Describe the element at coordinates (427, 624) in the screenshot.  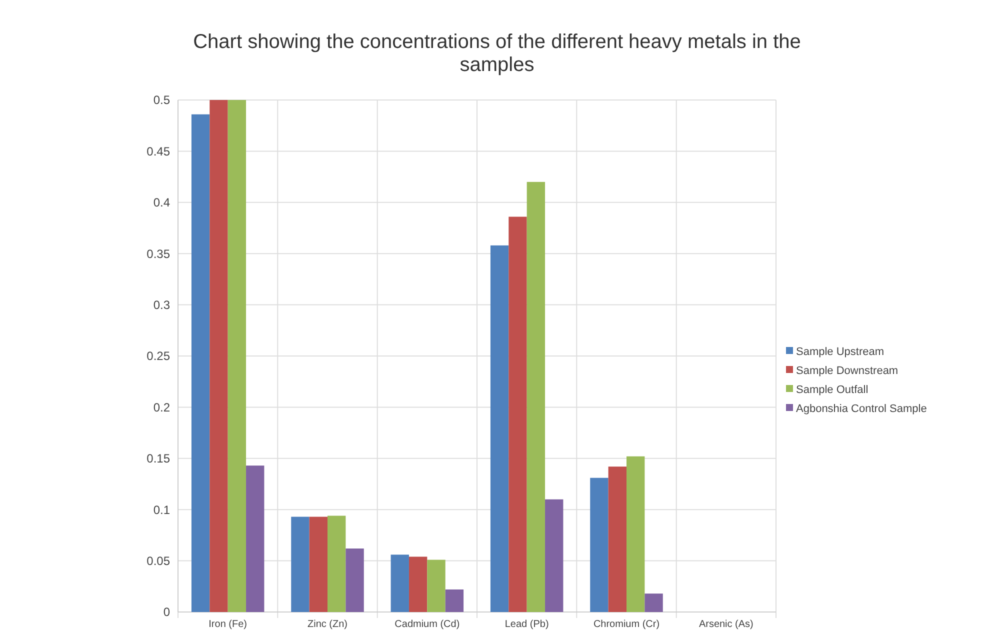
I see `x-tick-label: Cadmium (Cd)` at that location.